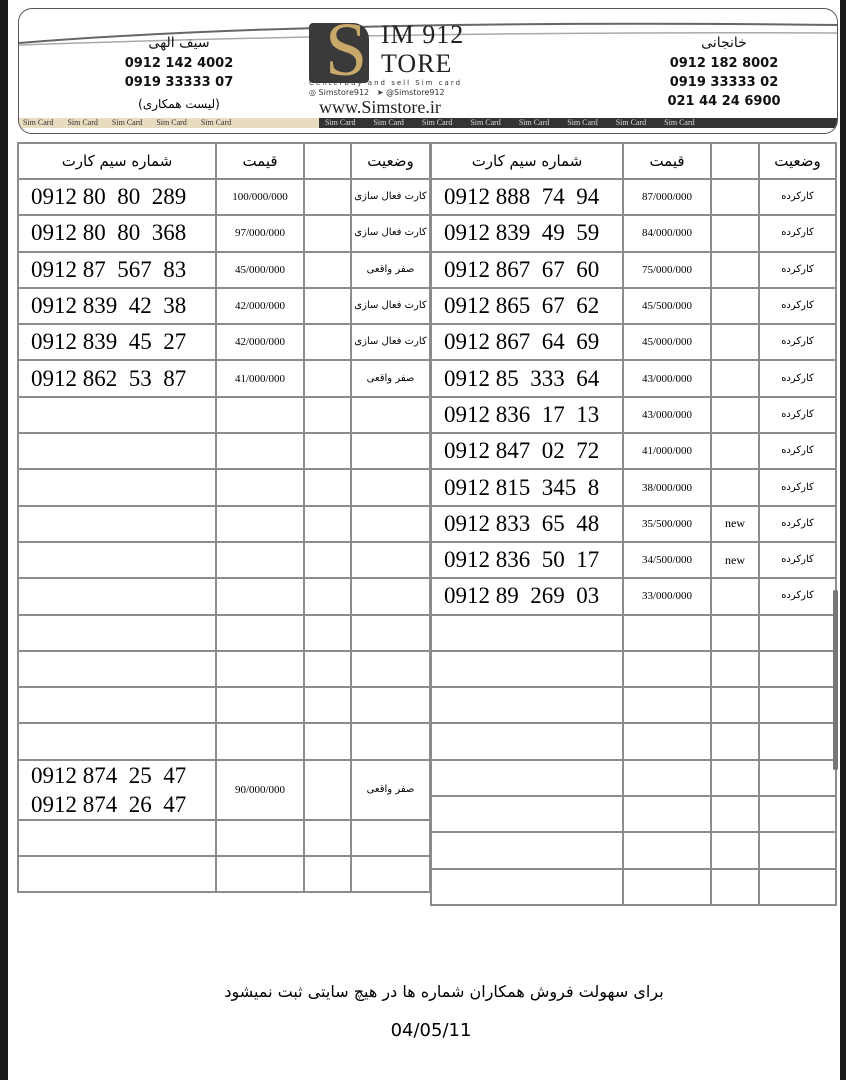 This screenshot has width=846, height=1080. I want to click on instagram-handle: Simstore912, so click(344, 92).